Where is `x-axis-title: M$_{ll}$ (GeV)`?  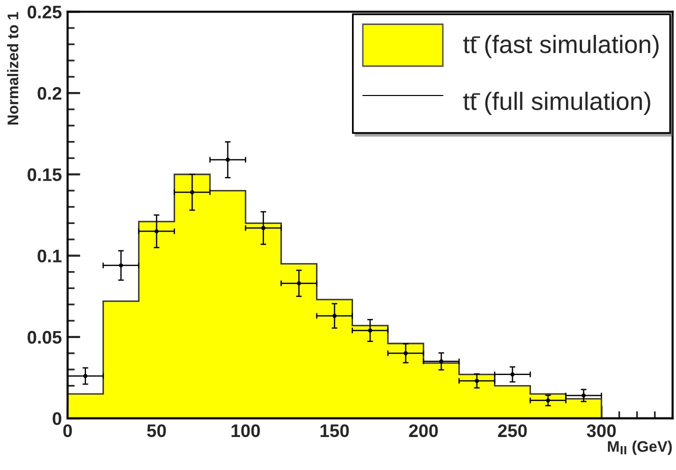 x-axis-title: M$_{ll}$ (GeV) is located at coordinates (640, 447).